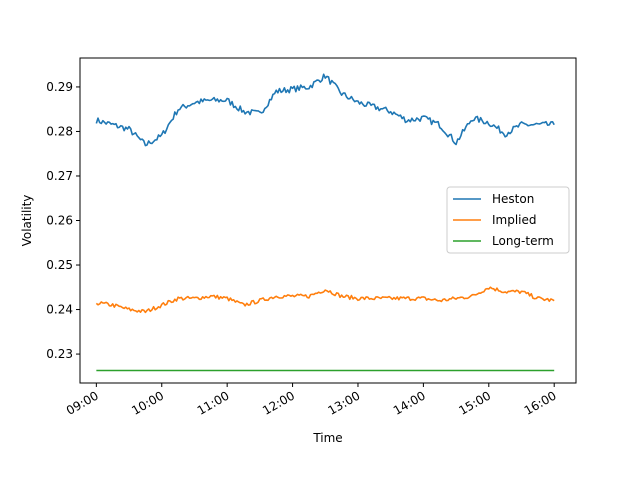  I want to click on legend: Heston Implied Long-term, so click(508, 220).